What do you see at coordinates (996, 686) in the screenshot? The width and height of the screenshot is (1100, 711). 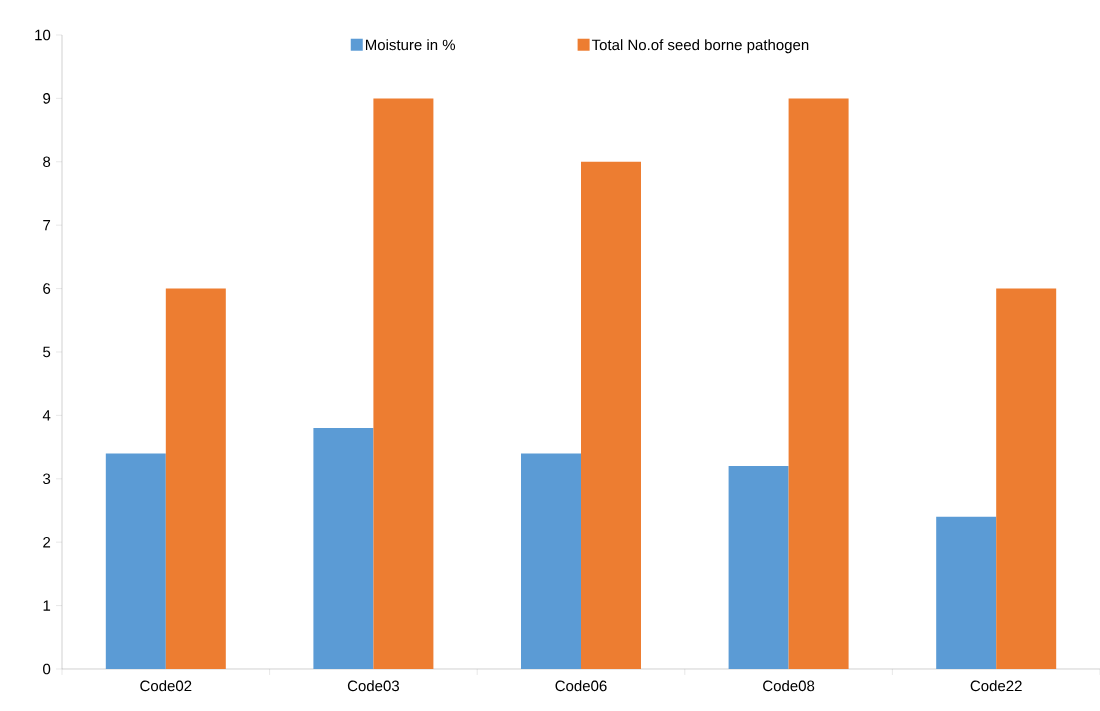 I see `x-tick-label: Code22` at bounding box center [996, 686].